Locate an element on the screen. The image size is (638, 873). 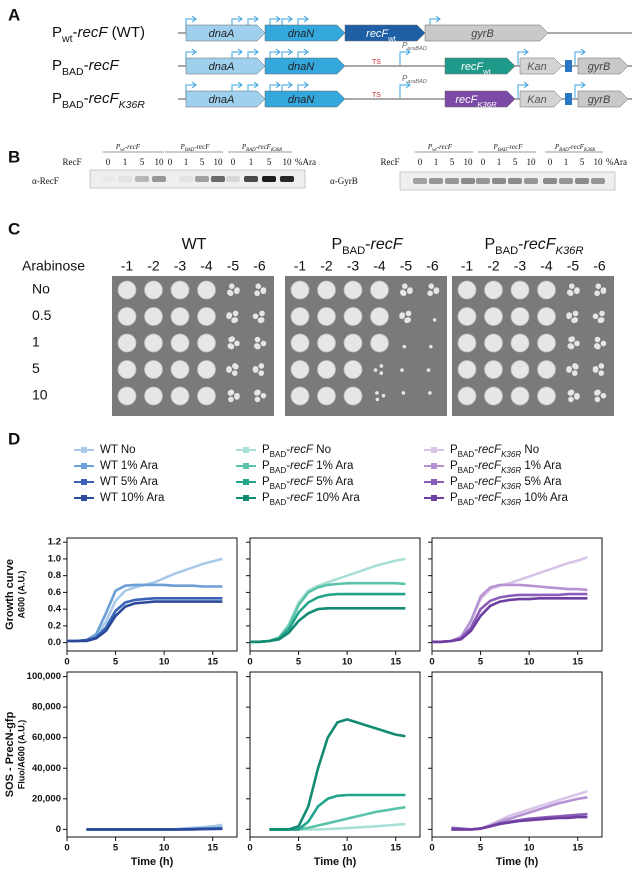
dilution-label: -4 is located at coordinates (546, 266).